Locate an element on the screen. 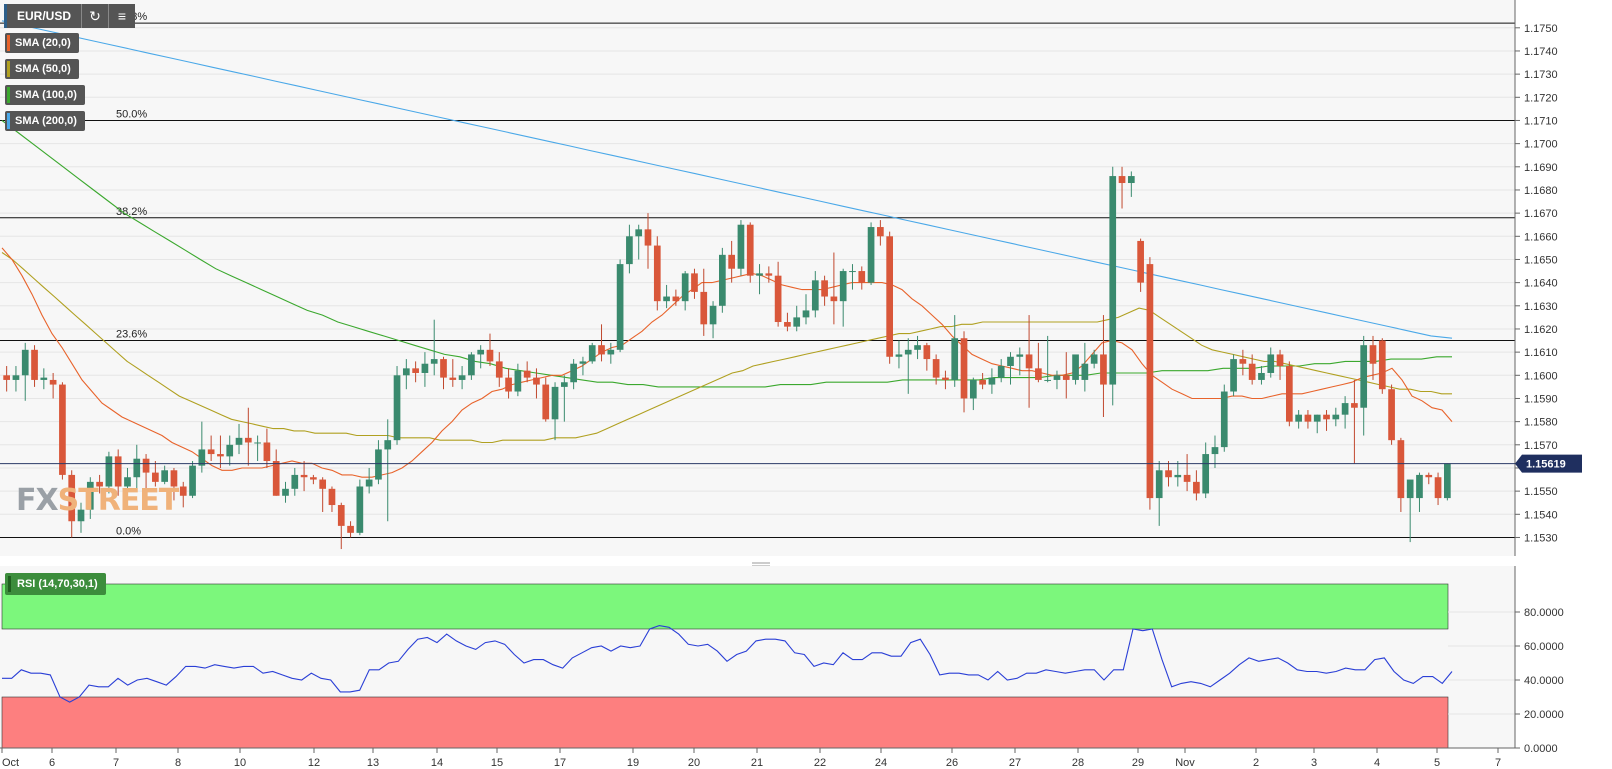 The image size is (1612, 769). price-tick-label: 1.1620 is located at coordinates (1541, 330).